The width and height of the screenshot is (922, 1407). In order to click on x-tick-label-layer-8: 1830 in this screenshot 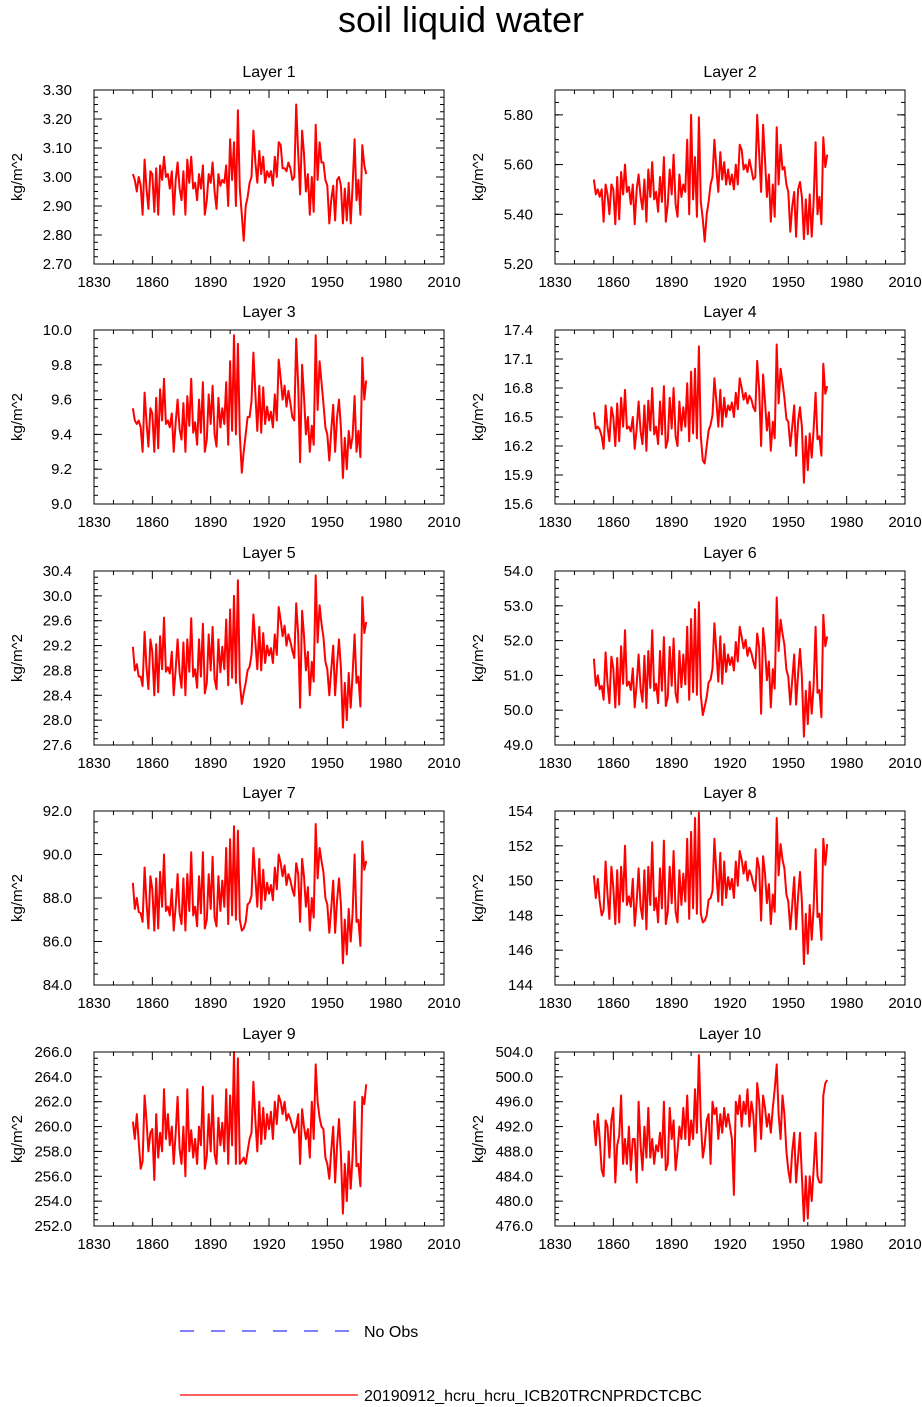, I will do `click(554, 1003)`.